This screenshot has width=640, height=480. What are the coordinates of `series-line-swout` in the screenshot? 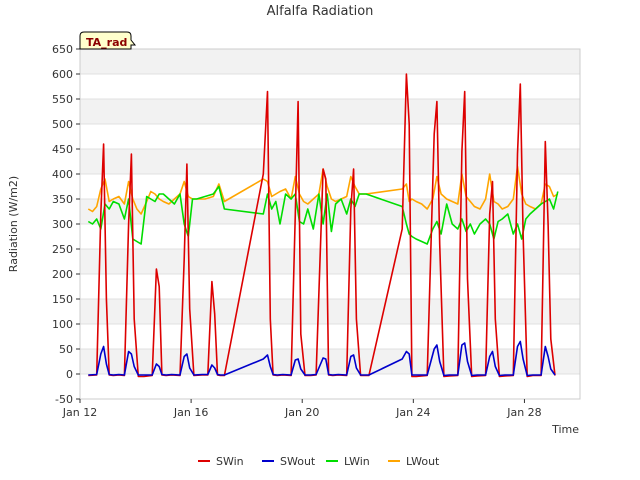 It's located at (322, 358).